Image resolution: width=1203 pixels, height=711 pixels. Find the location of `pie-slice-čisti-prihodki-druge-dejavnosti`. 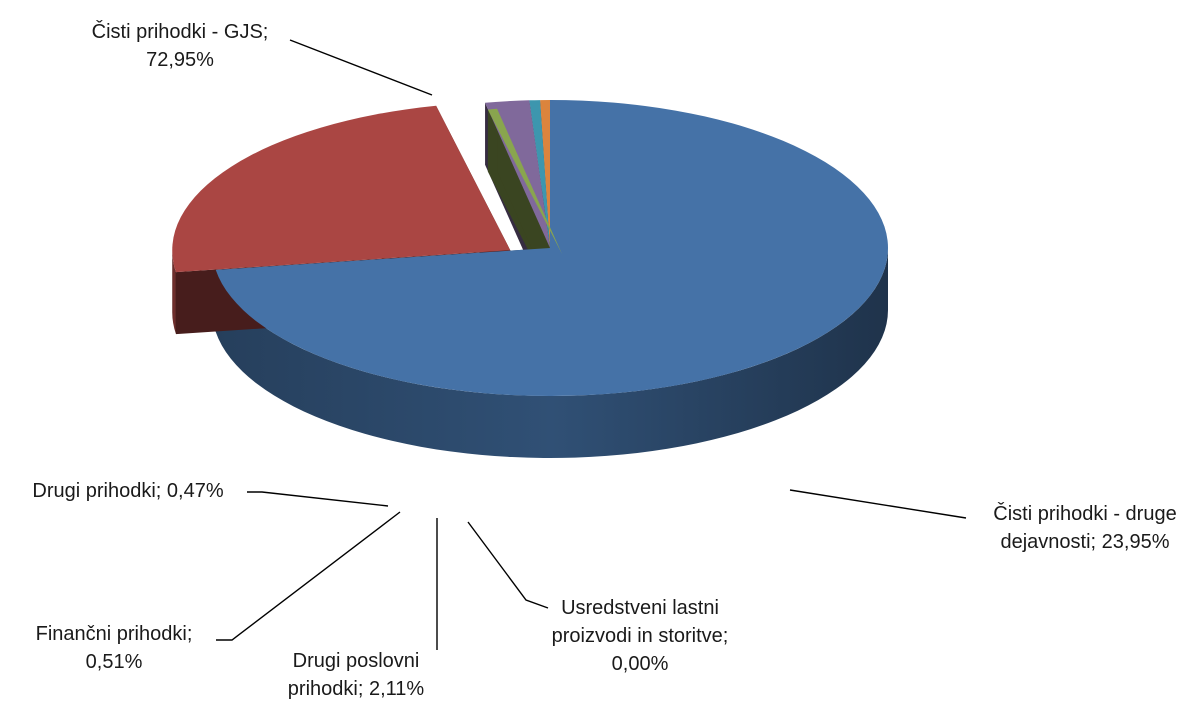

pie-slice-čisti-prihodki-druge-dejavnosti is located at coordinates (341, 189).